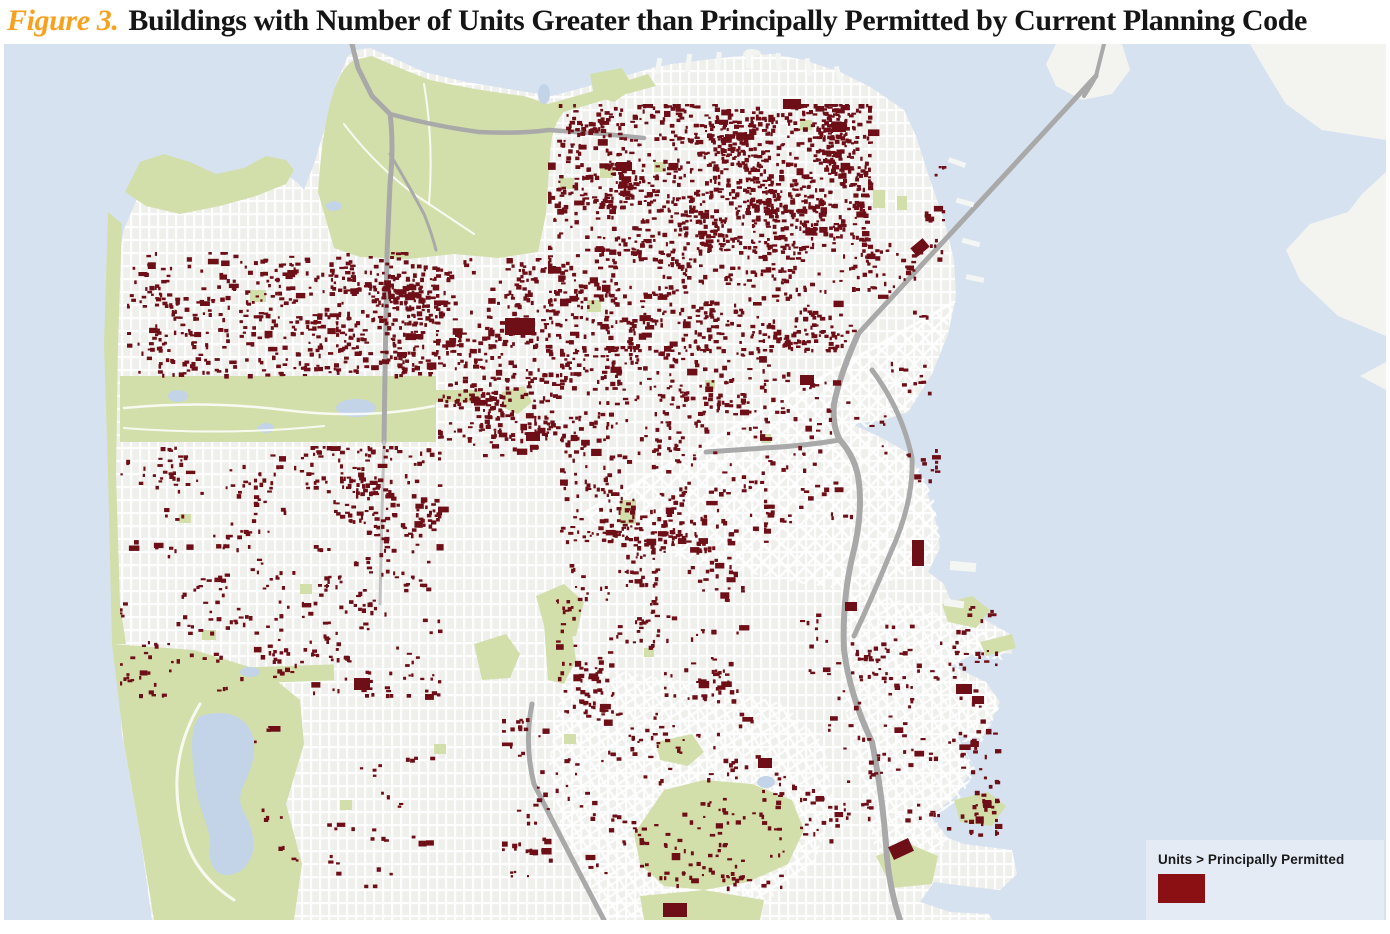 The width and height of the screenshot is (1390, 934). I want to click on bay-bridge, so click(977, 205).